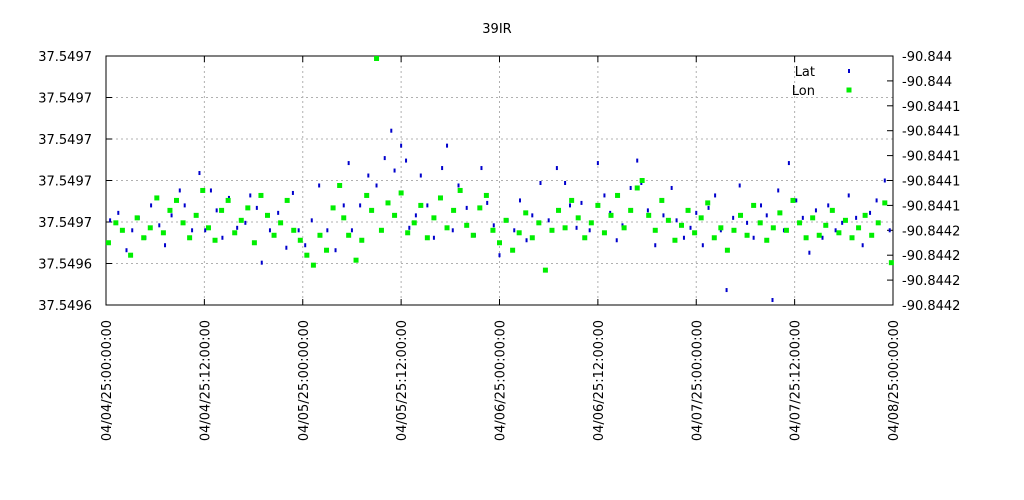 The image size is (1024, 500). I want to click on x-tick-label: 04/07/25:12:00:00, so click(796, 380).